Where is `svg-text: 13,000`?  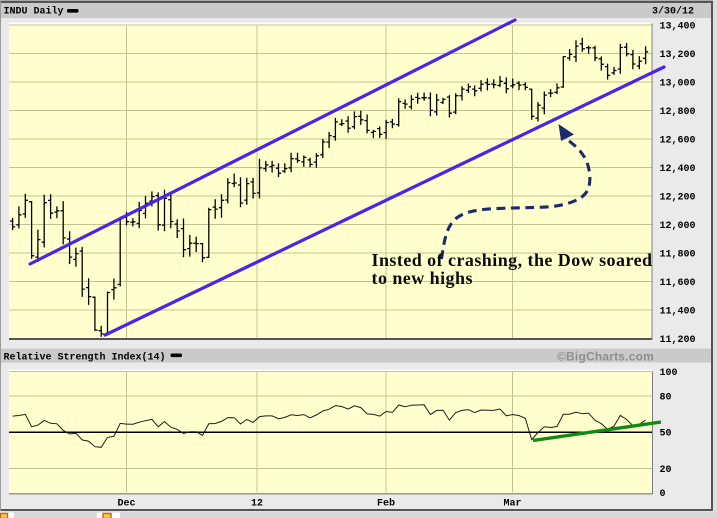 svg-text: 13,000 is located at coordinates (678, 84).